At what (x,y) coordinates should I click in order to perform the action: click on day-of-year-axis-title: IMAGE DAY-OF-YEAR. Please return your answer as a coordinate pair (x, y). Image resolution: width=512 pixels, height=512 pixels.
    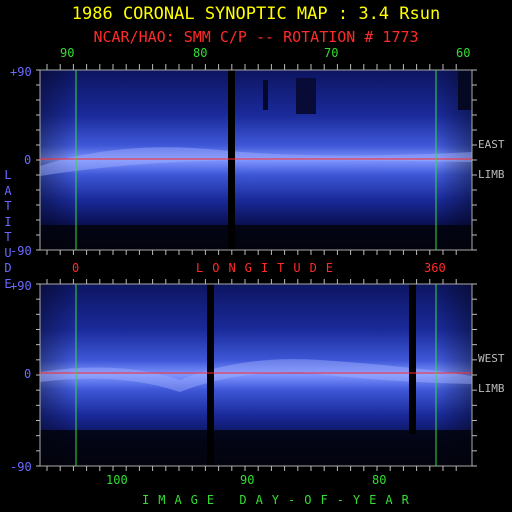
    Looking at the image, I should click on (280, 500).